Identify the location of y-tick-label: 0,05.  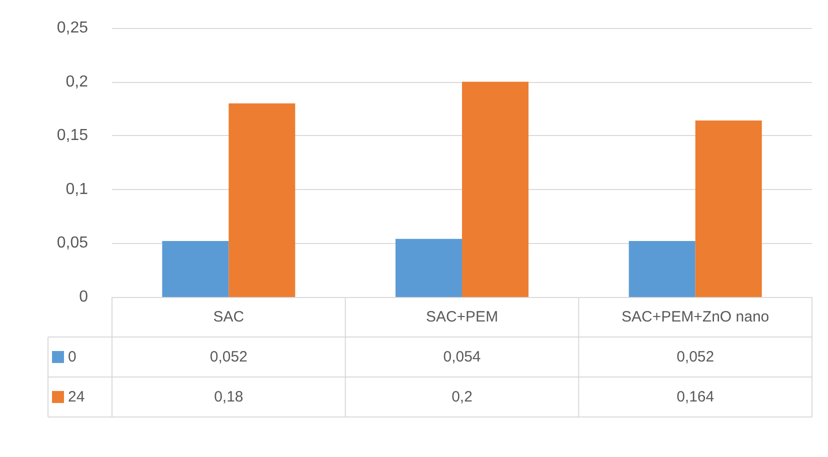
(72, 243).